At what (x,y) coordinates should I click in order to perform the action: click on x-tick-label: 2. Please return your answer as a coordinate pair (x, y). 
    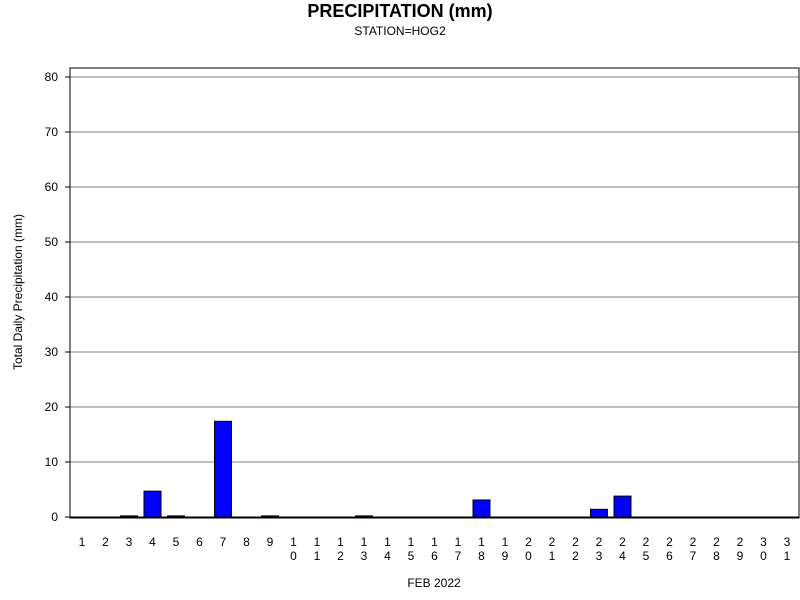
    Looking at the image, I should click on (105, 542).